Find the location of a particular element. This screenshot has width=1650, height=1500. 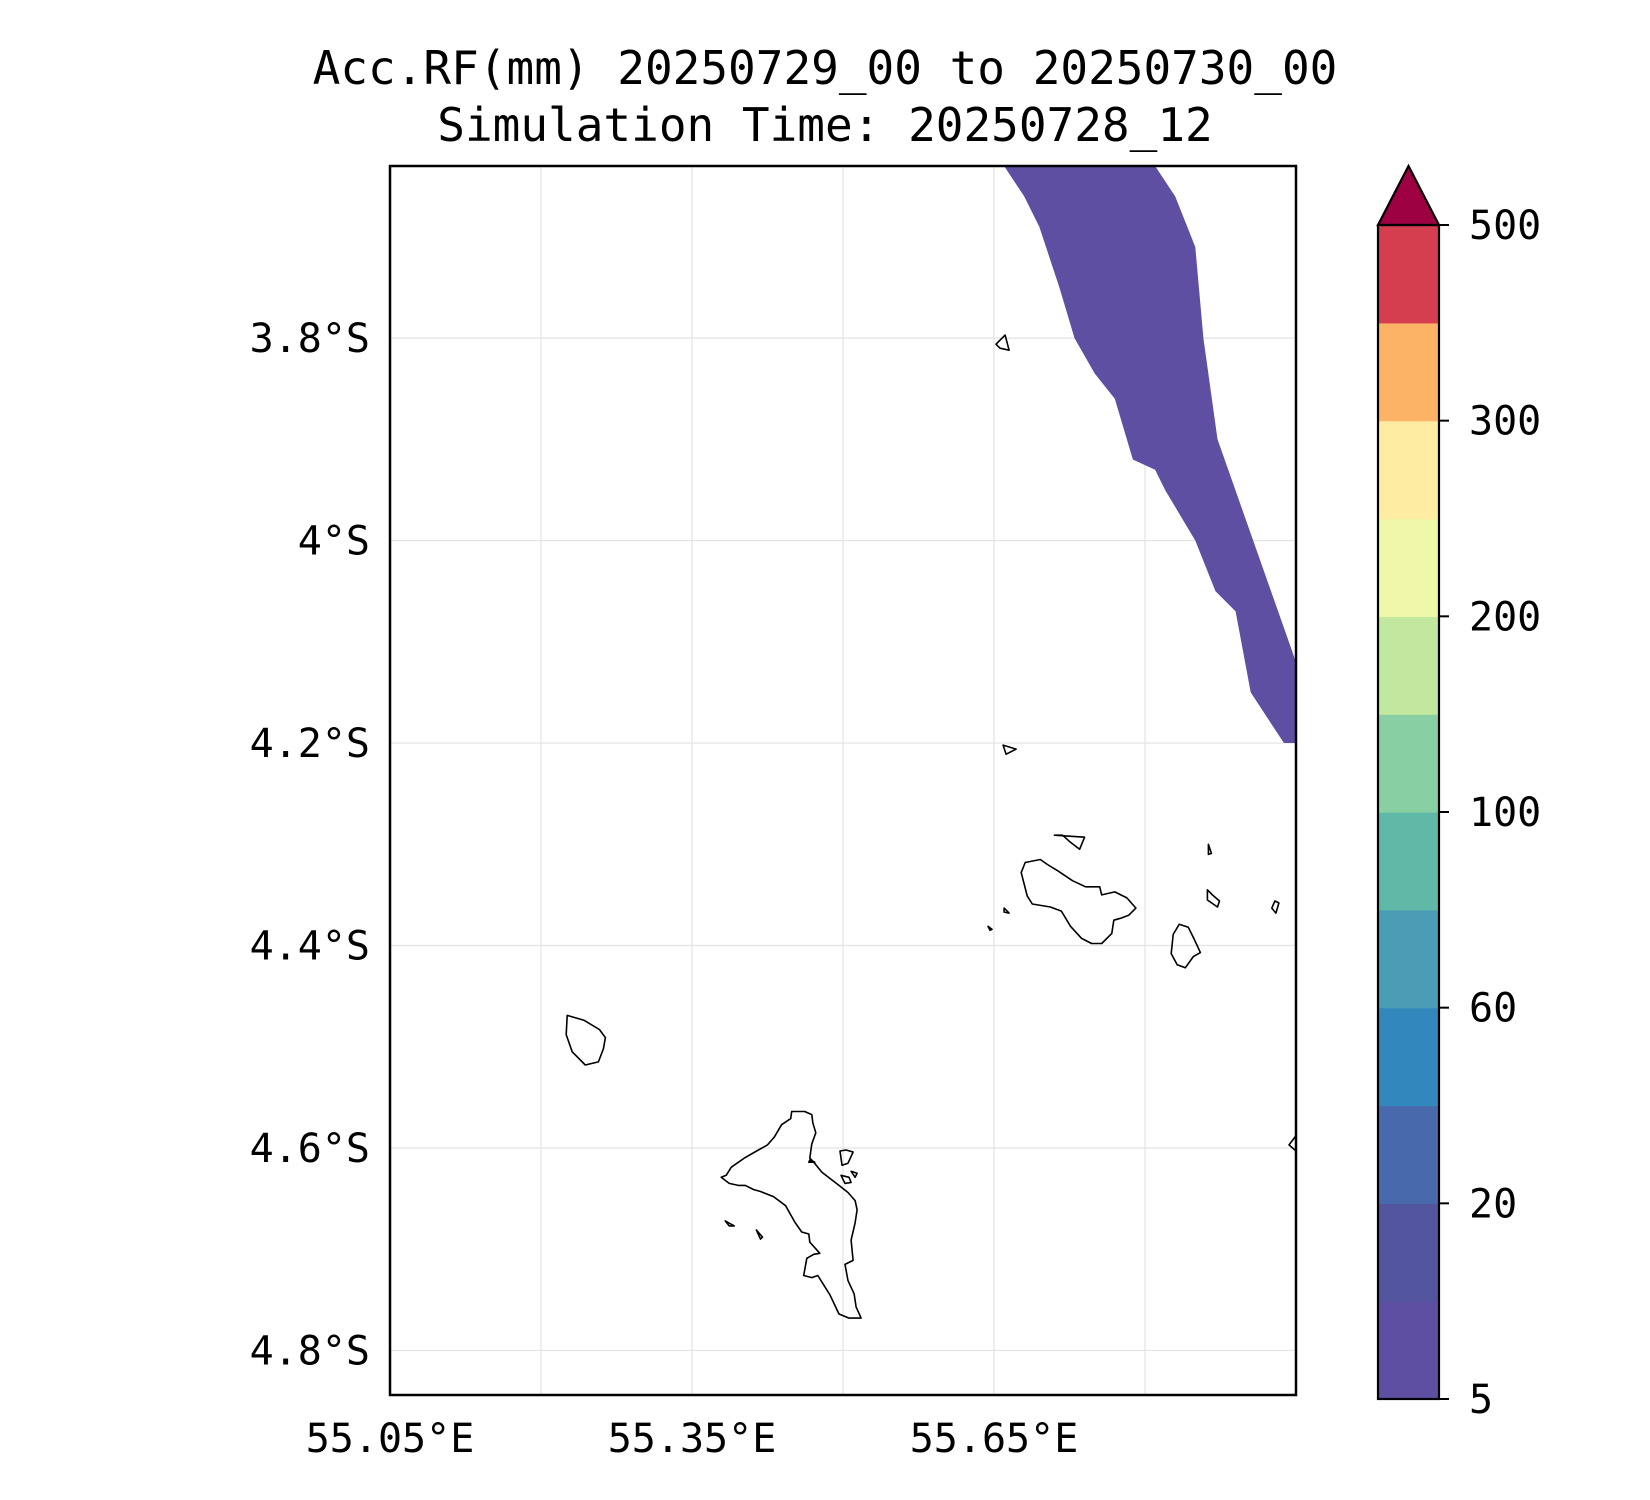

coastline-felicite is located at coordinates (1213, 898).